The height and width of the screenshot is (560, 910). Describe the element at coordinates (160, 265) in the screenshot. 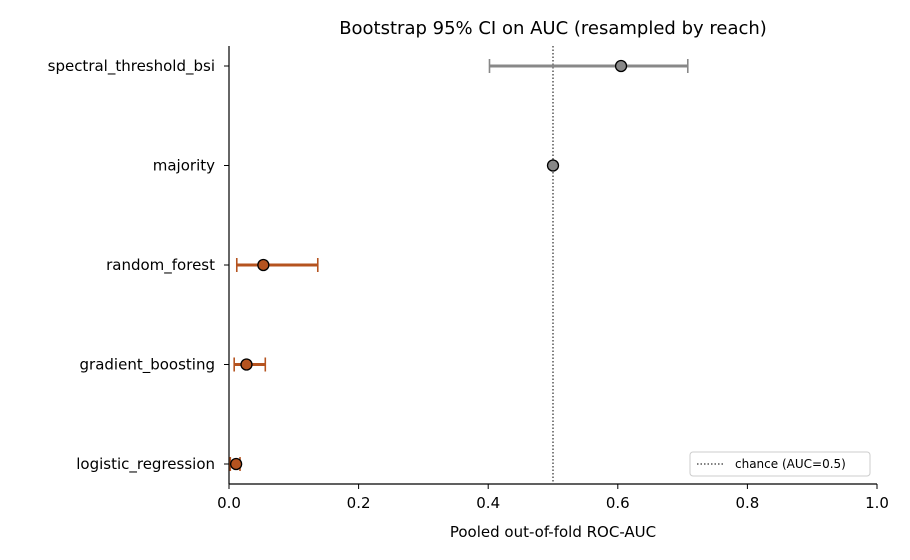

I see `y-tick-label: random_forest` at that location.